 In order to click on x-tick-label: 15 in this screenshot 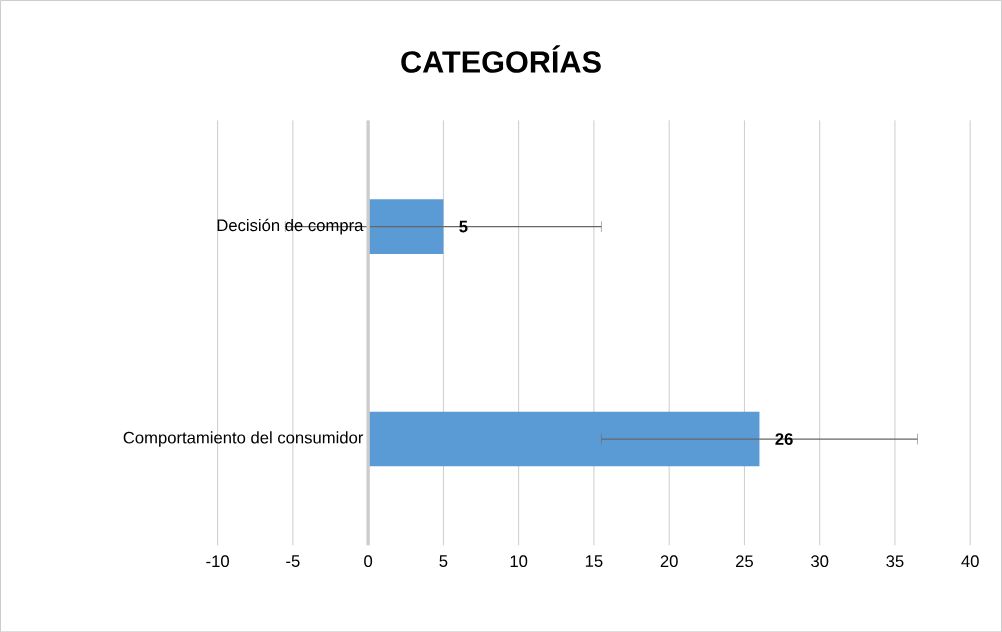, I will do `click(594, 561)`.